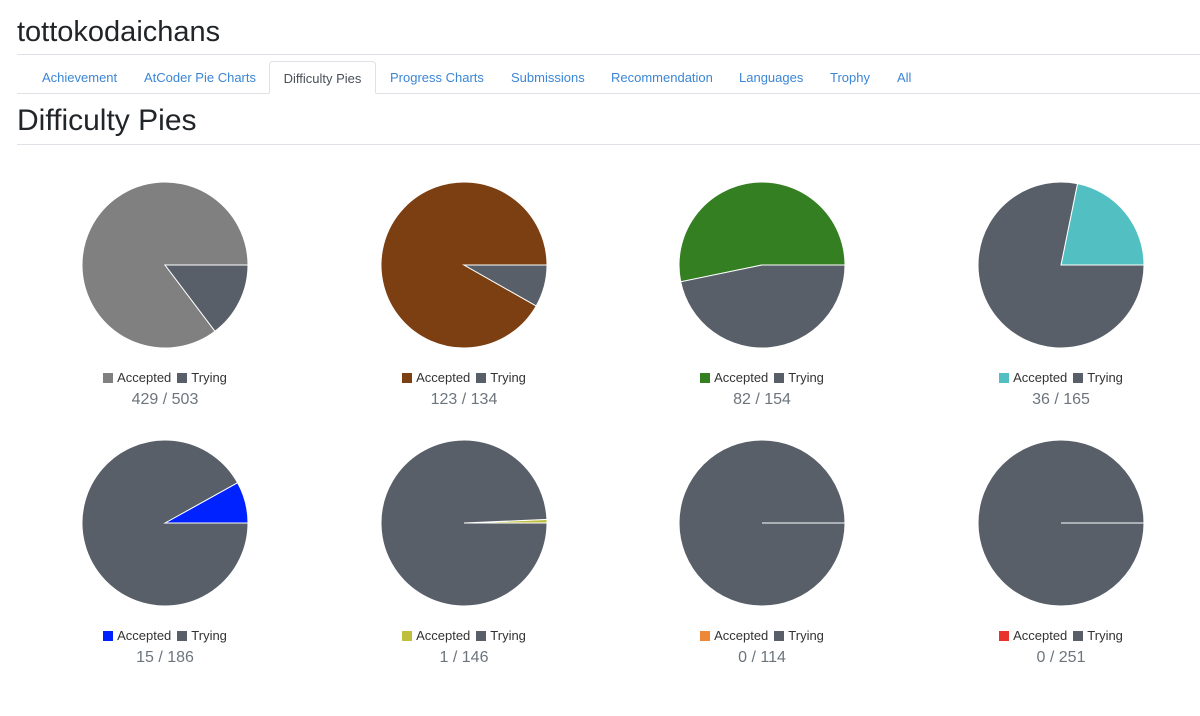 This screenshot has height=716, width=1200. I want to click on pie-count-label: 1 / 146, so click(464, 657).